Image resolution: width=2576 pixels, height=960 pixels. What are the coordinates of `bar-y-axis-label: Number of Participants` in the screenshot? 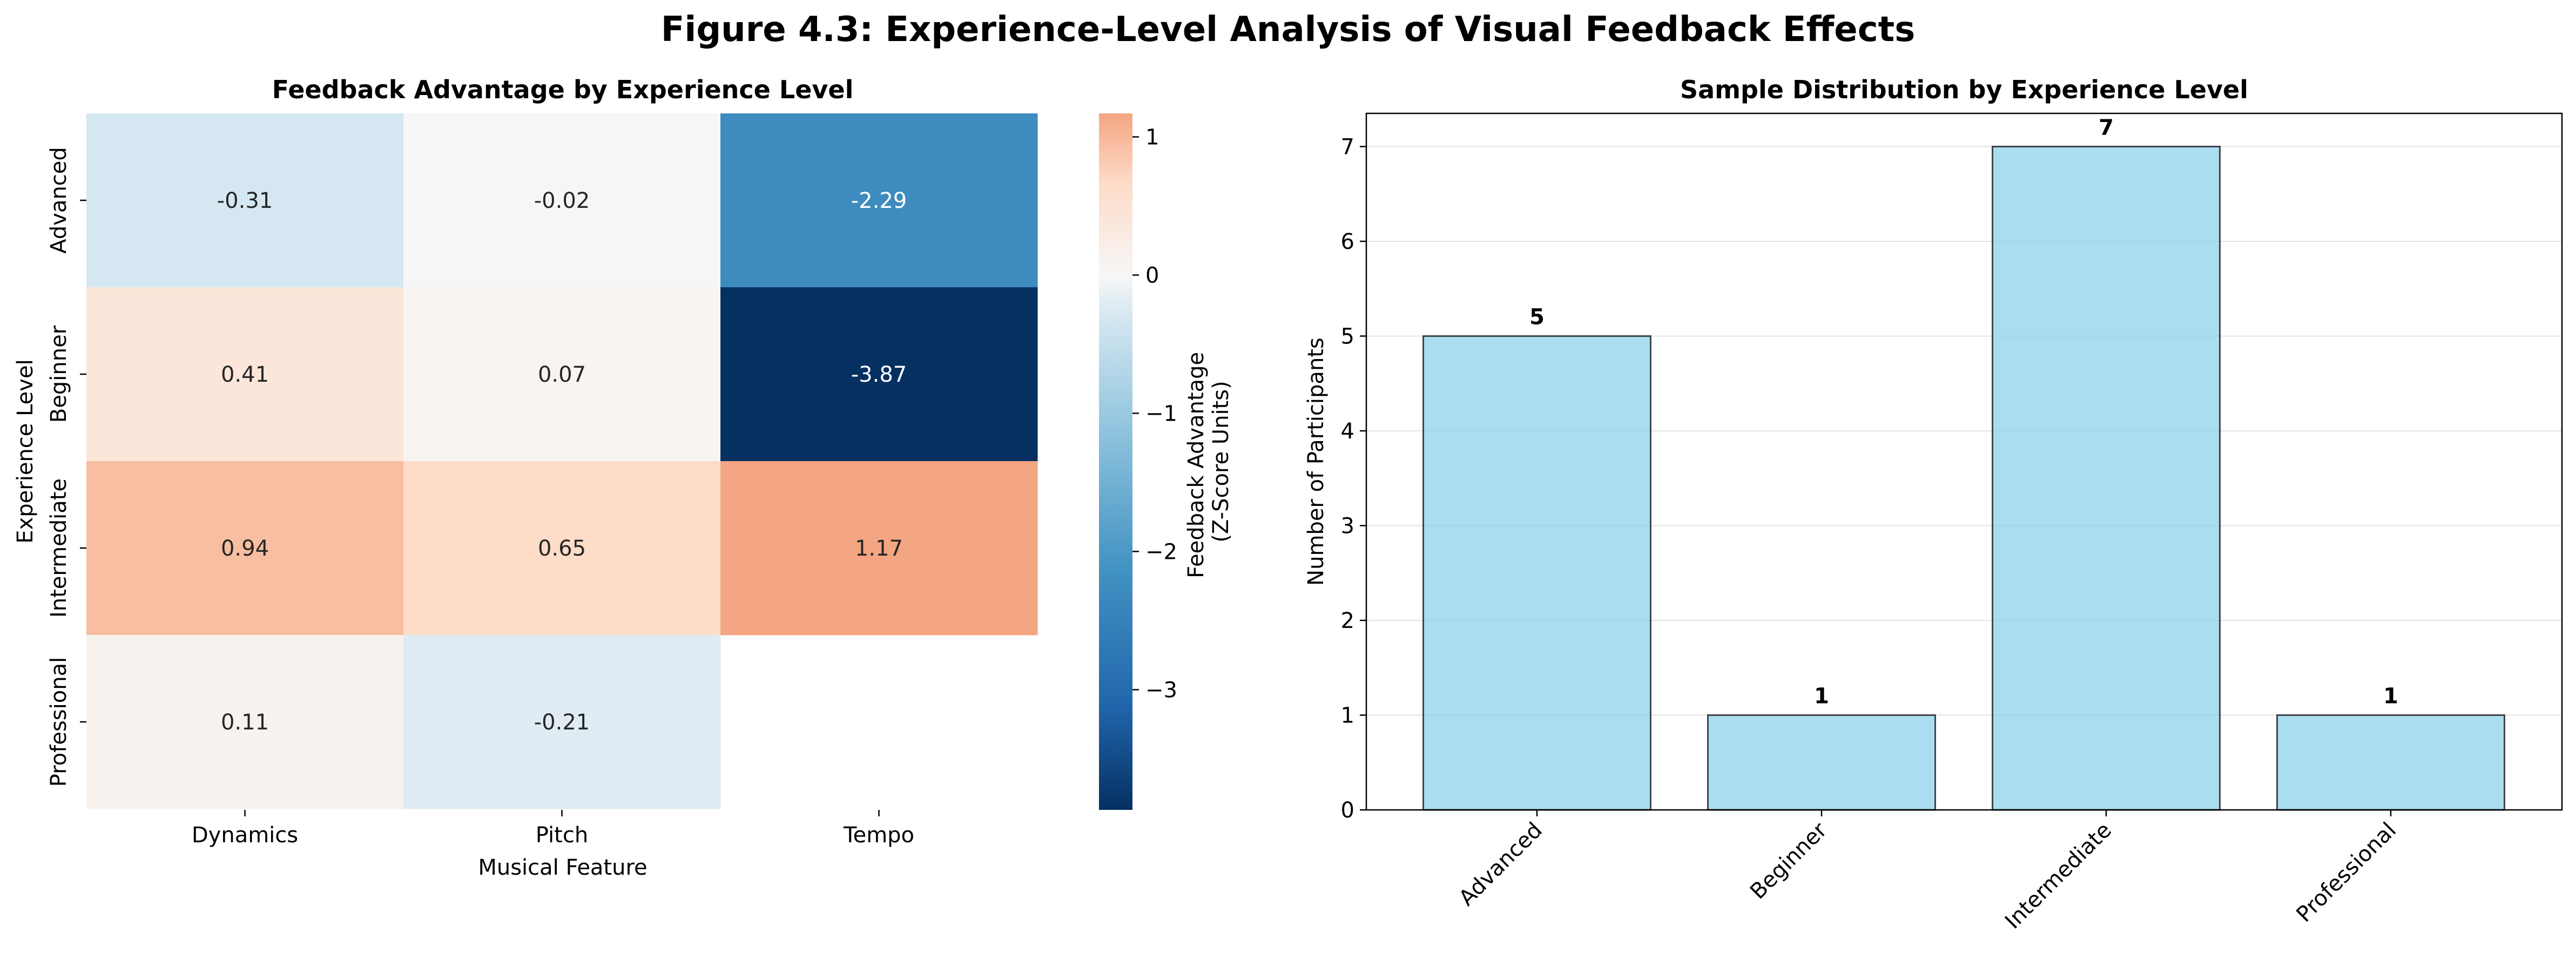 It's located at (1316, 461).